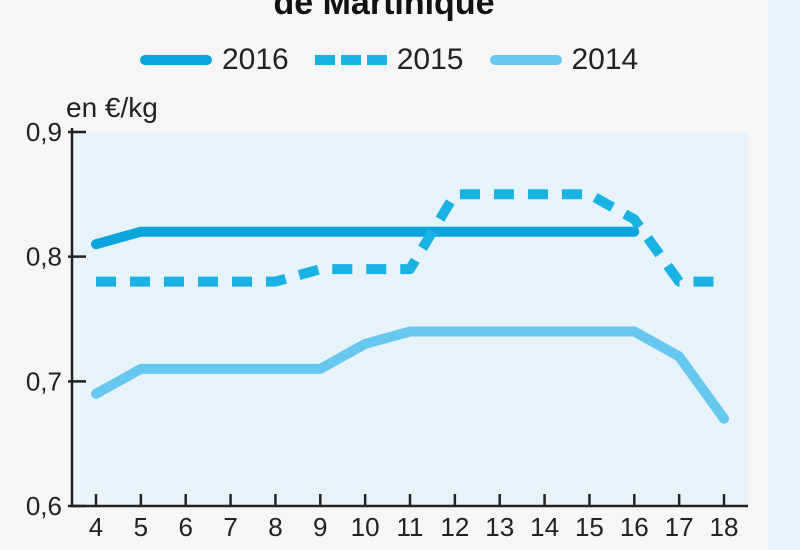 This screenshot has width=800, height=550. I want to click on x-tick-label: 7, so click(230, 527).